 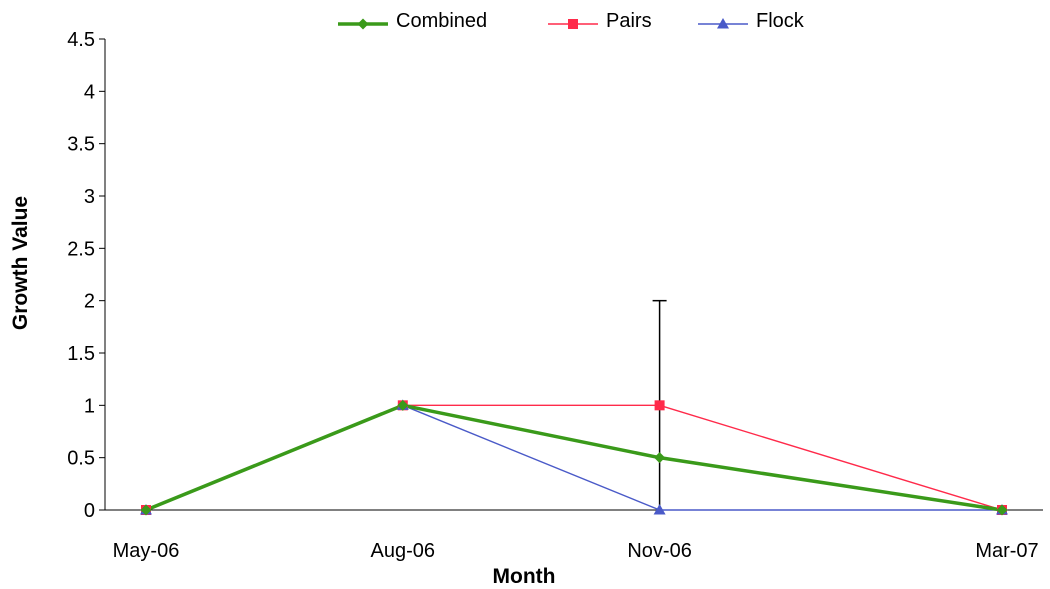 I want to click on y-tick-label: 1.5, so click(x=81, y=354).